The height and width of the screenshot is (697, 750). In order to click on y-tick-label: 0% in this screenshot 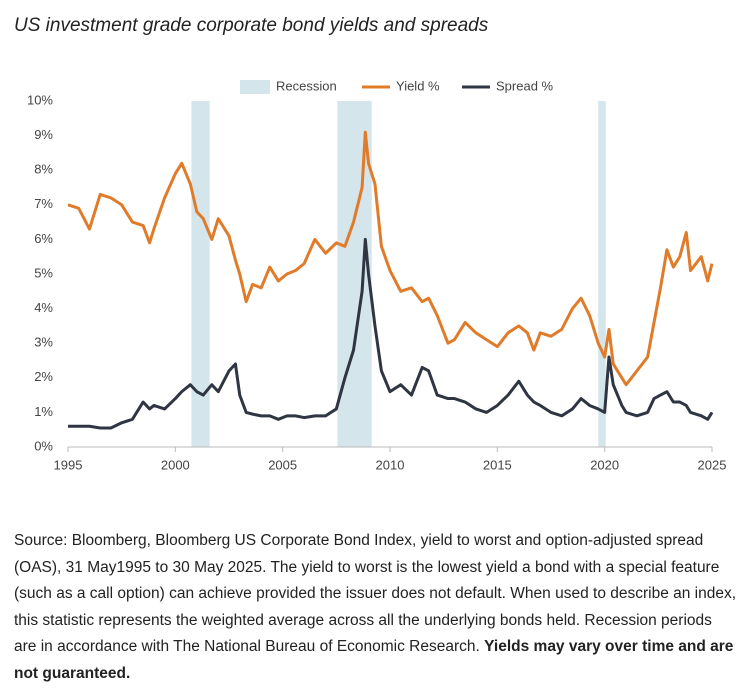, I will do `click(43, 445)`.